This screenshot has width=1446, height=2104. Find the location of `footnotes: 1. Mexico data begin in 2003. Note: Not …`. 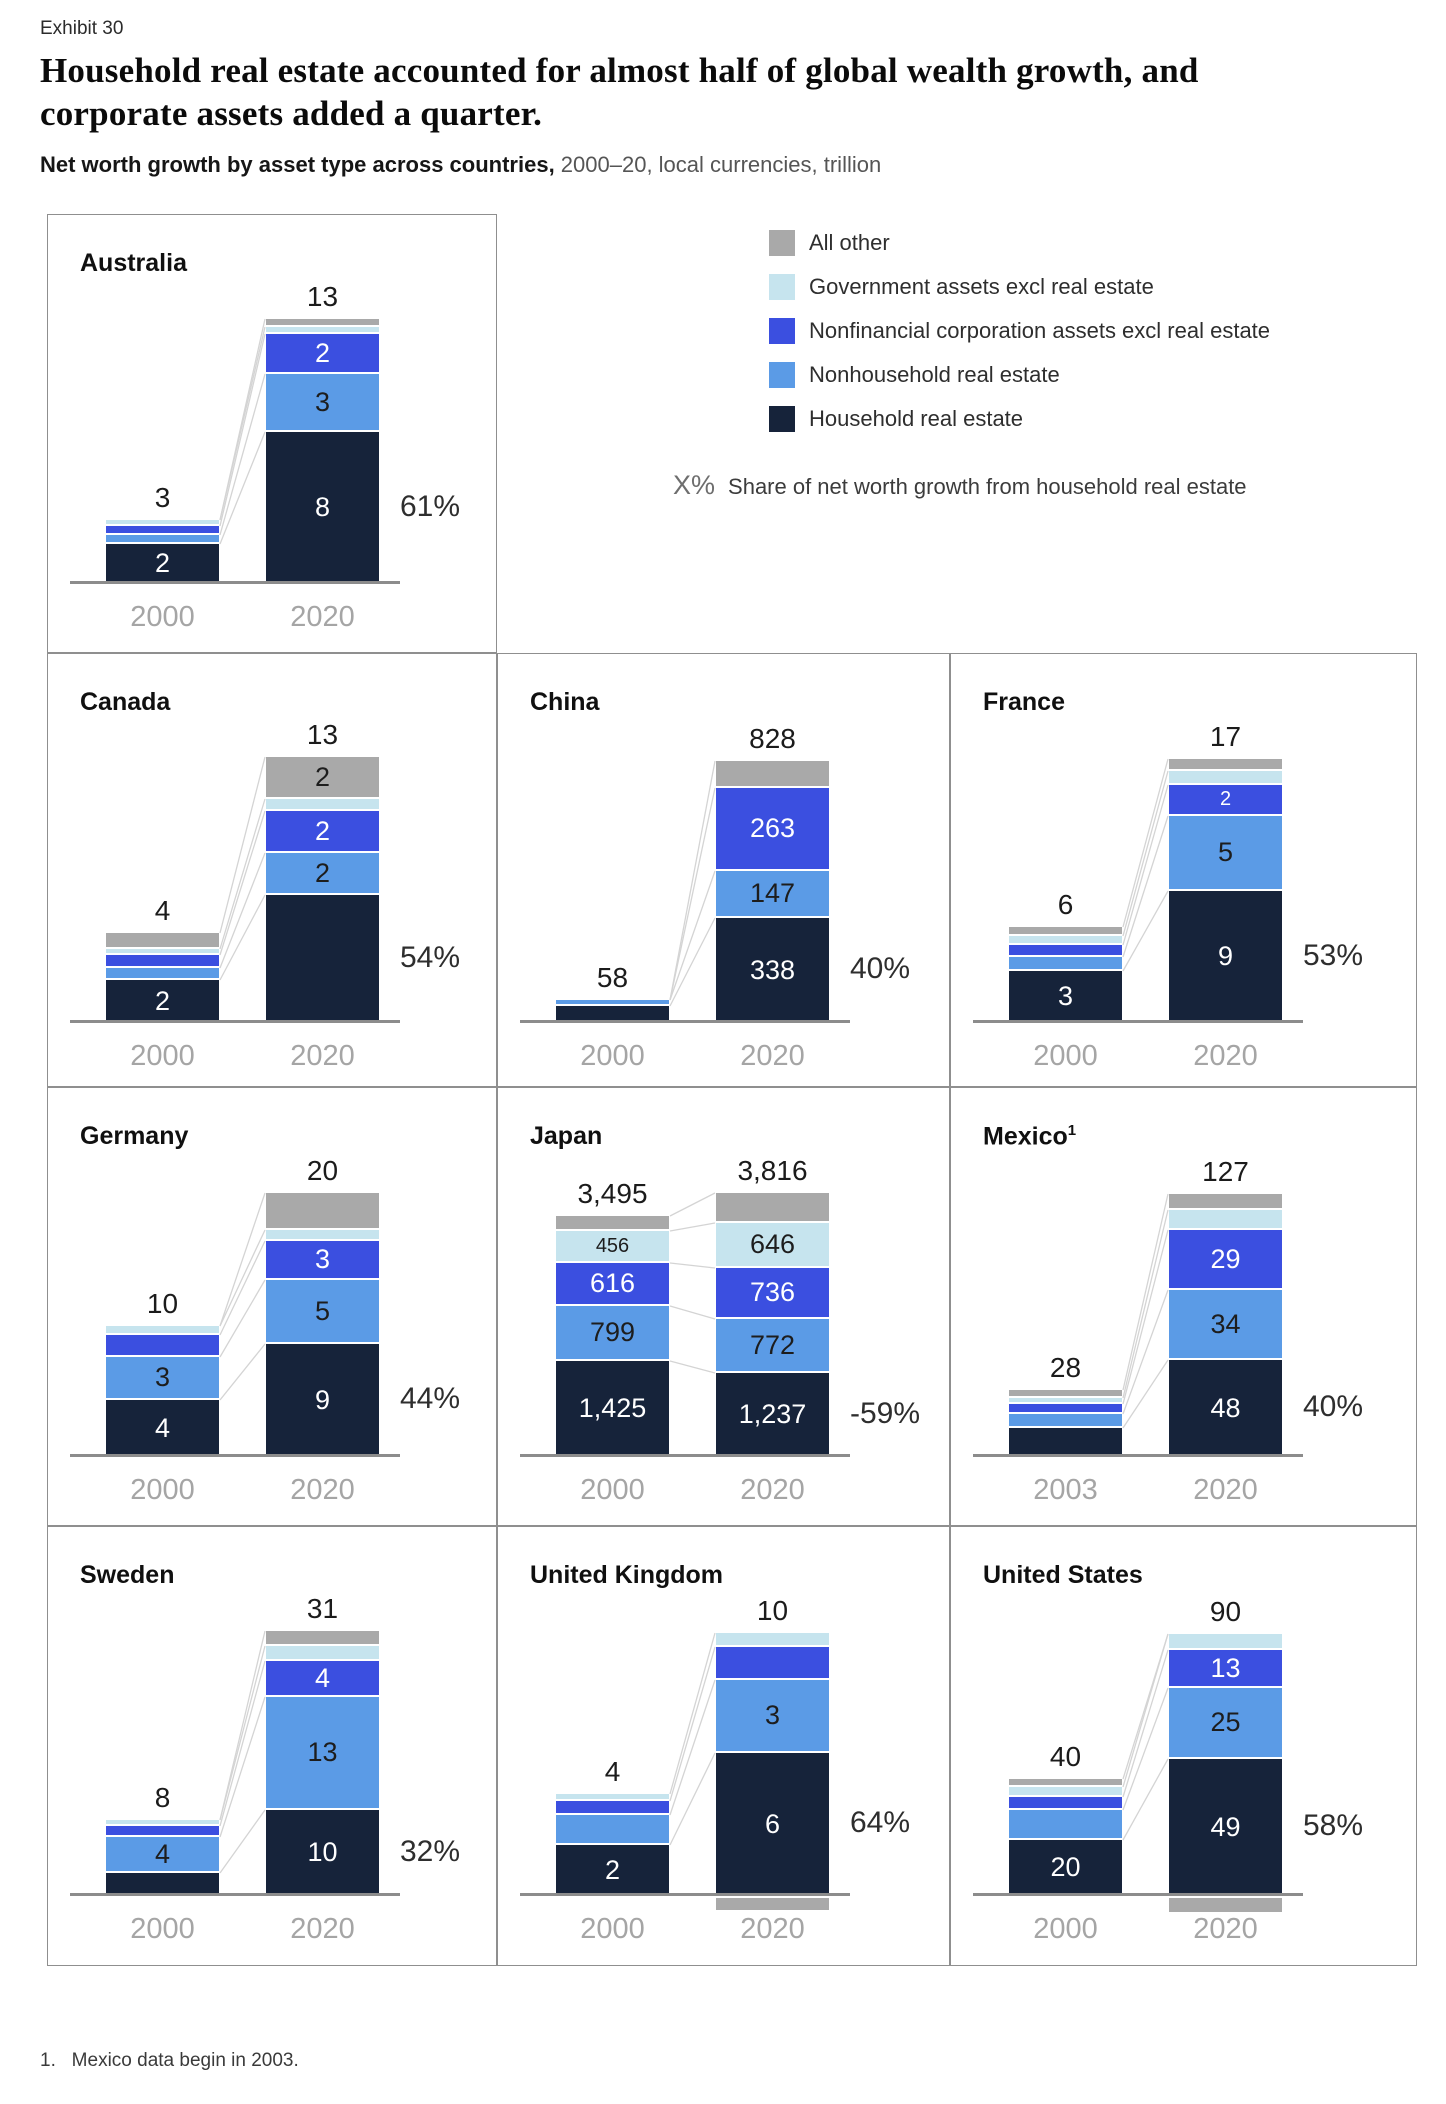

footnotes: 1. Mexico data begin in 2003. Note: Not … is located at coordinates (545, 2050).